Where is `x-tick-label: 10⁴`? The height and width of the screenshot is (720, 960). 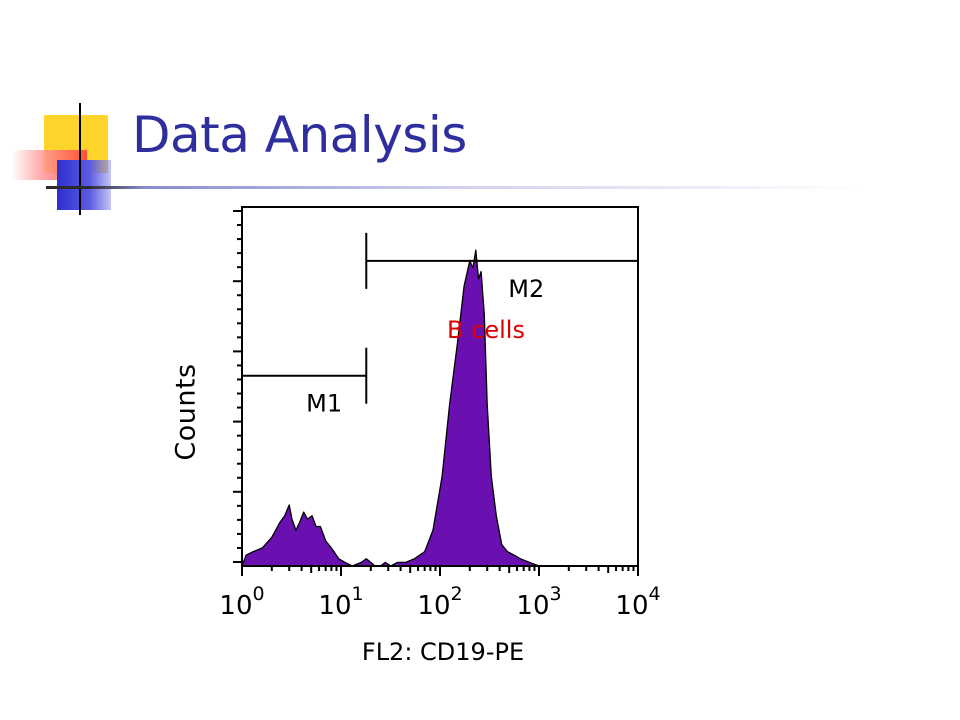
x-tick-label: 10⁴ is located at coordinates (637, 602).